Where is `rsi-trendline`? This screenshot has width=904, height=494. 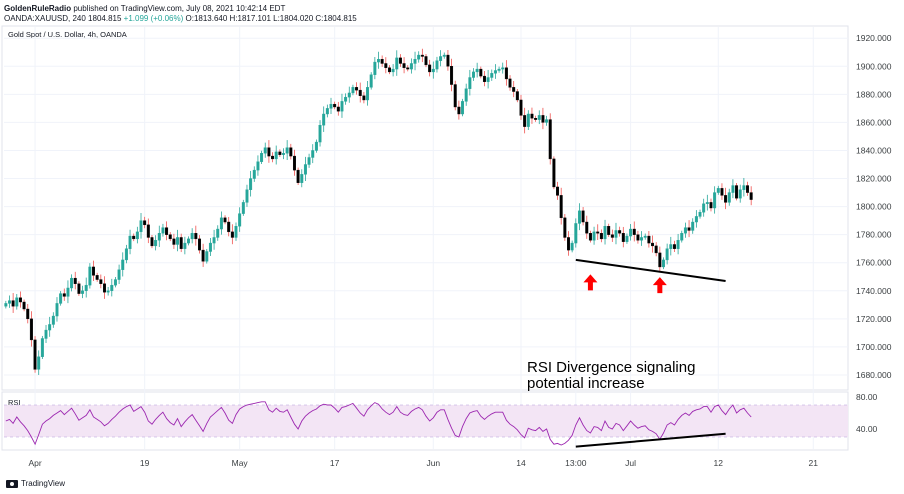
rsi-trendline is located at coordinates (650, 440).